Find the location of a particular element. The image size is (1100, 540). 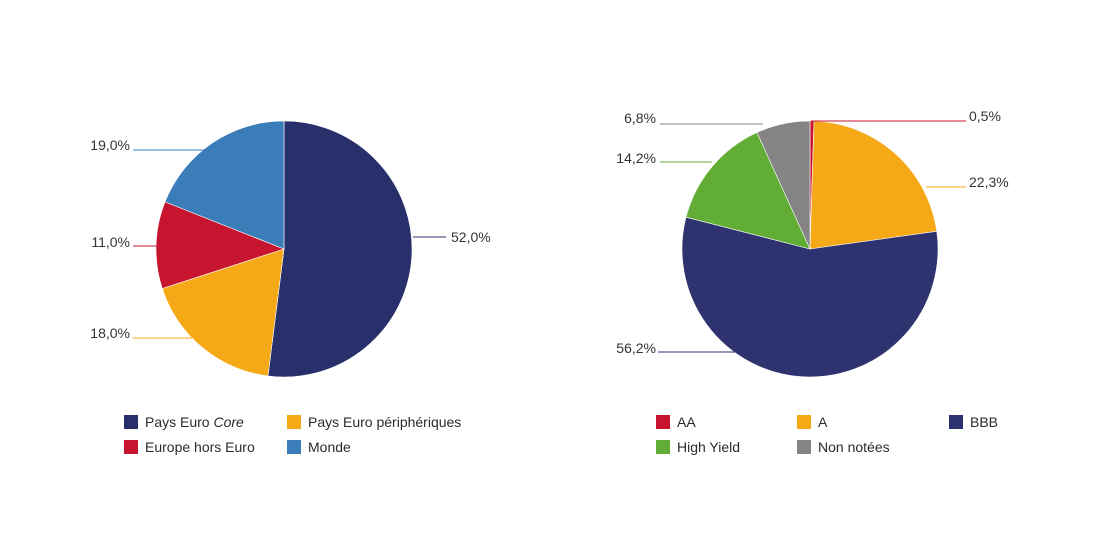

data-label-monde: 19,0% is located at coordinates (110, 145).